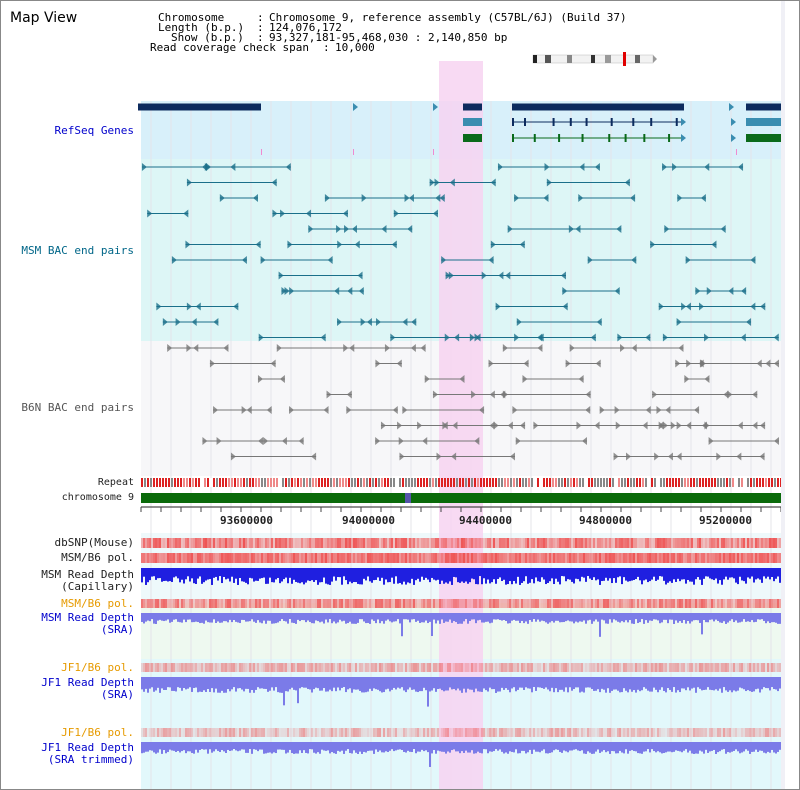 Image resolution: width=800 pixels, height=790 pixels. I want to click on track-label-jf1-depth-sra: JF1 Read Depth, so click(87, 682).